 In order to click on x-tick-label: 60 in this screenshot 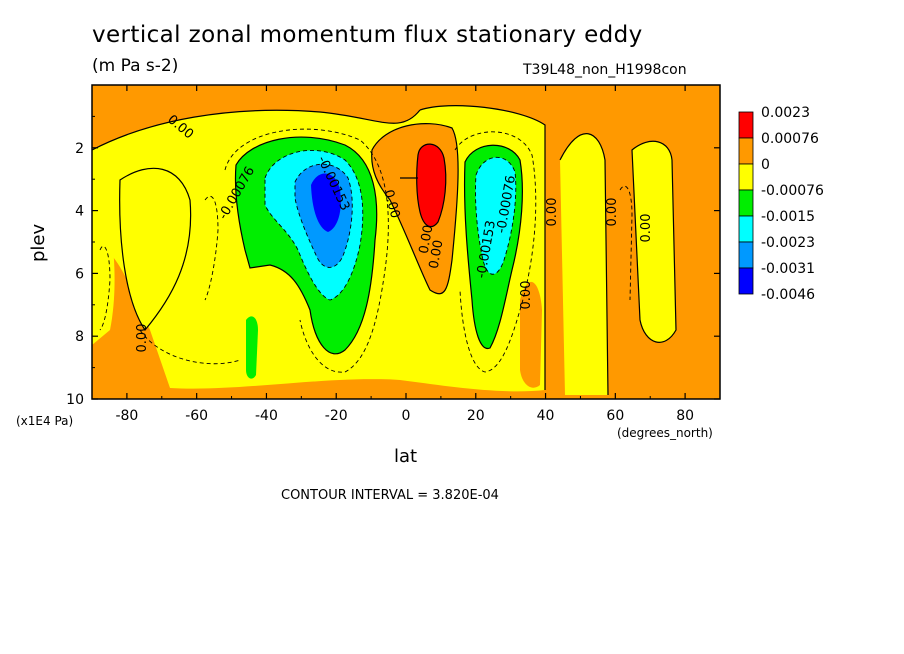, I will do `click(615, 416)`.